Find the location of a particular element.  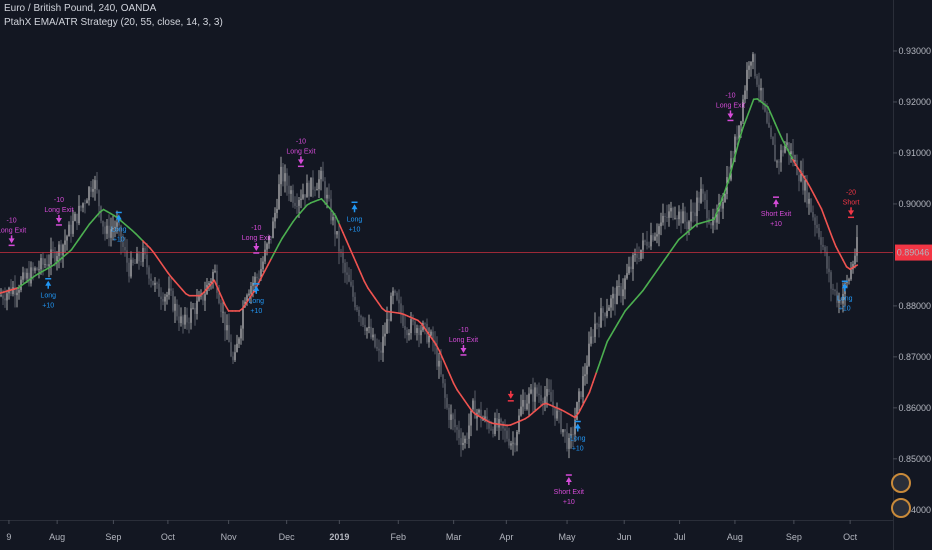

flag-icon-eu is located at coordinates (901, 483).